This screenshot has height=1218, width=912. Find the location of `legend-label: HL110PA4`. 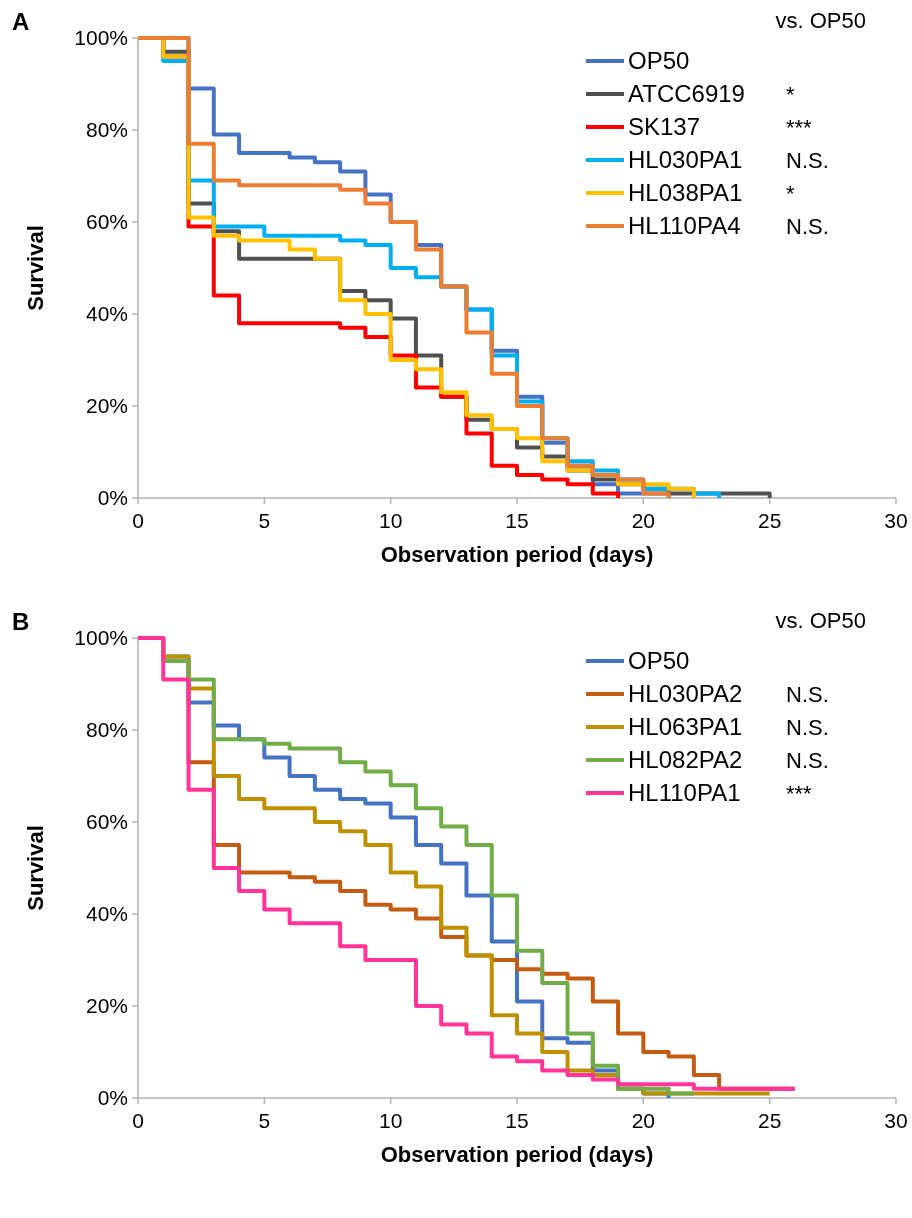

legend-label: HL110PA4 is located at coordinates (684, 226).